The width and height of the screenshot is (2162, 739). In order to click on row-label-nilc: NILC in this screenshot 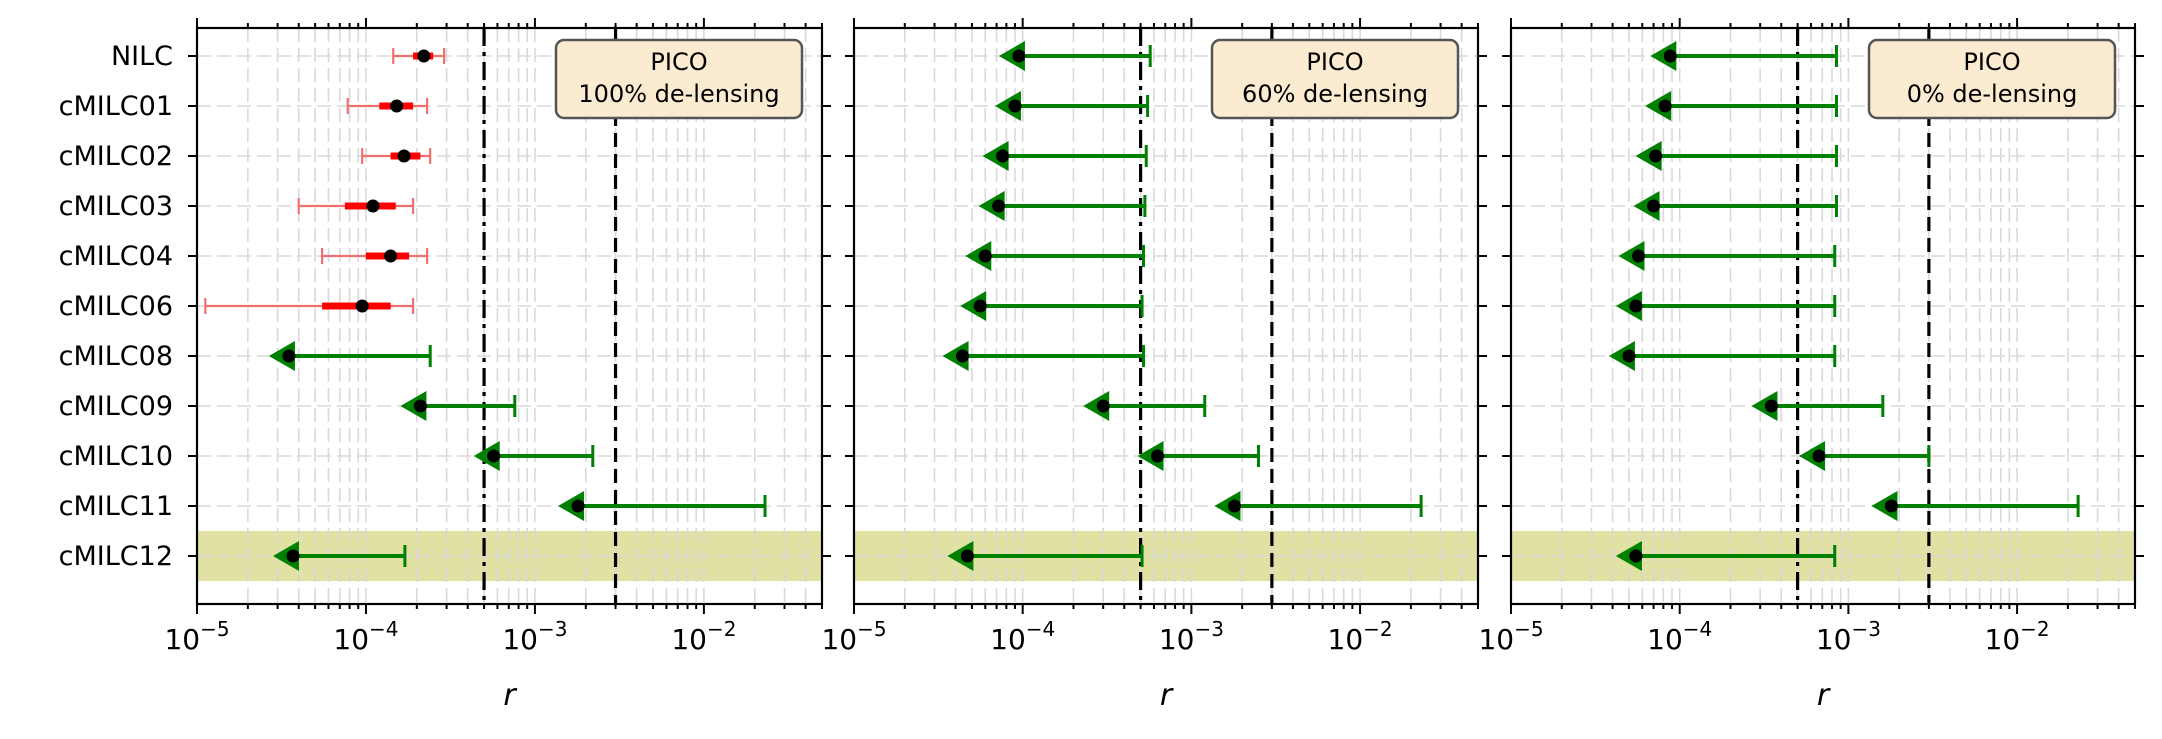, I will do `click(142, 56)`.